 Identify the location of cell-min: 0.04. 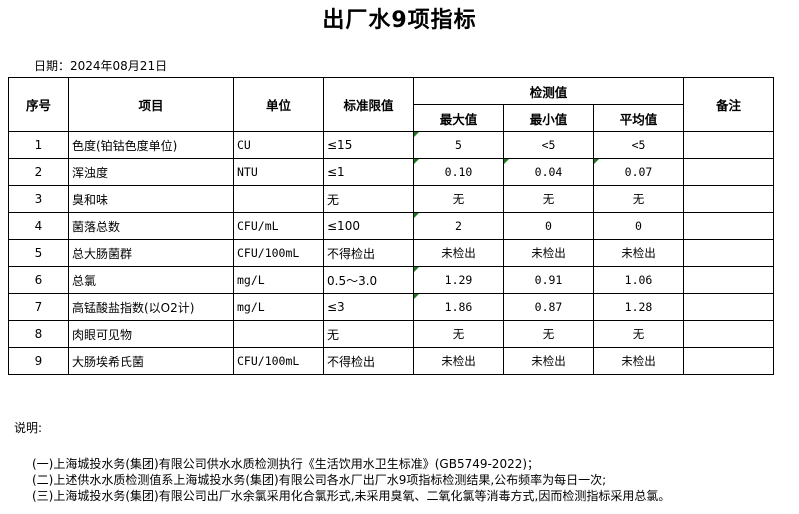
(548, 172).